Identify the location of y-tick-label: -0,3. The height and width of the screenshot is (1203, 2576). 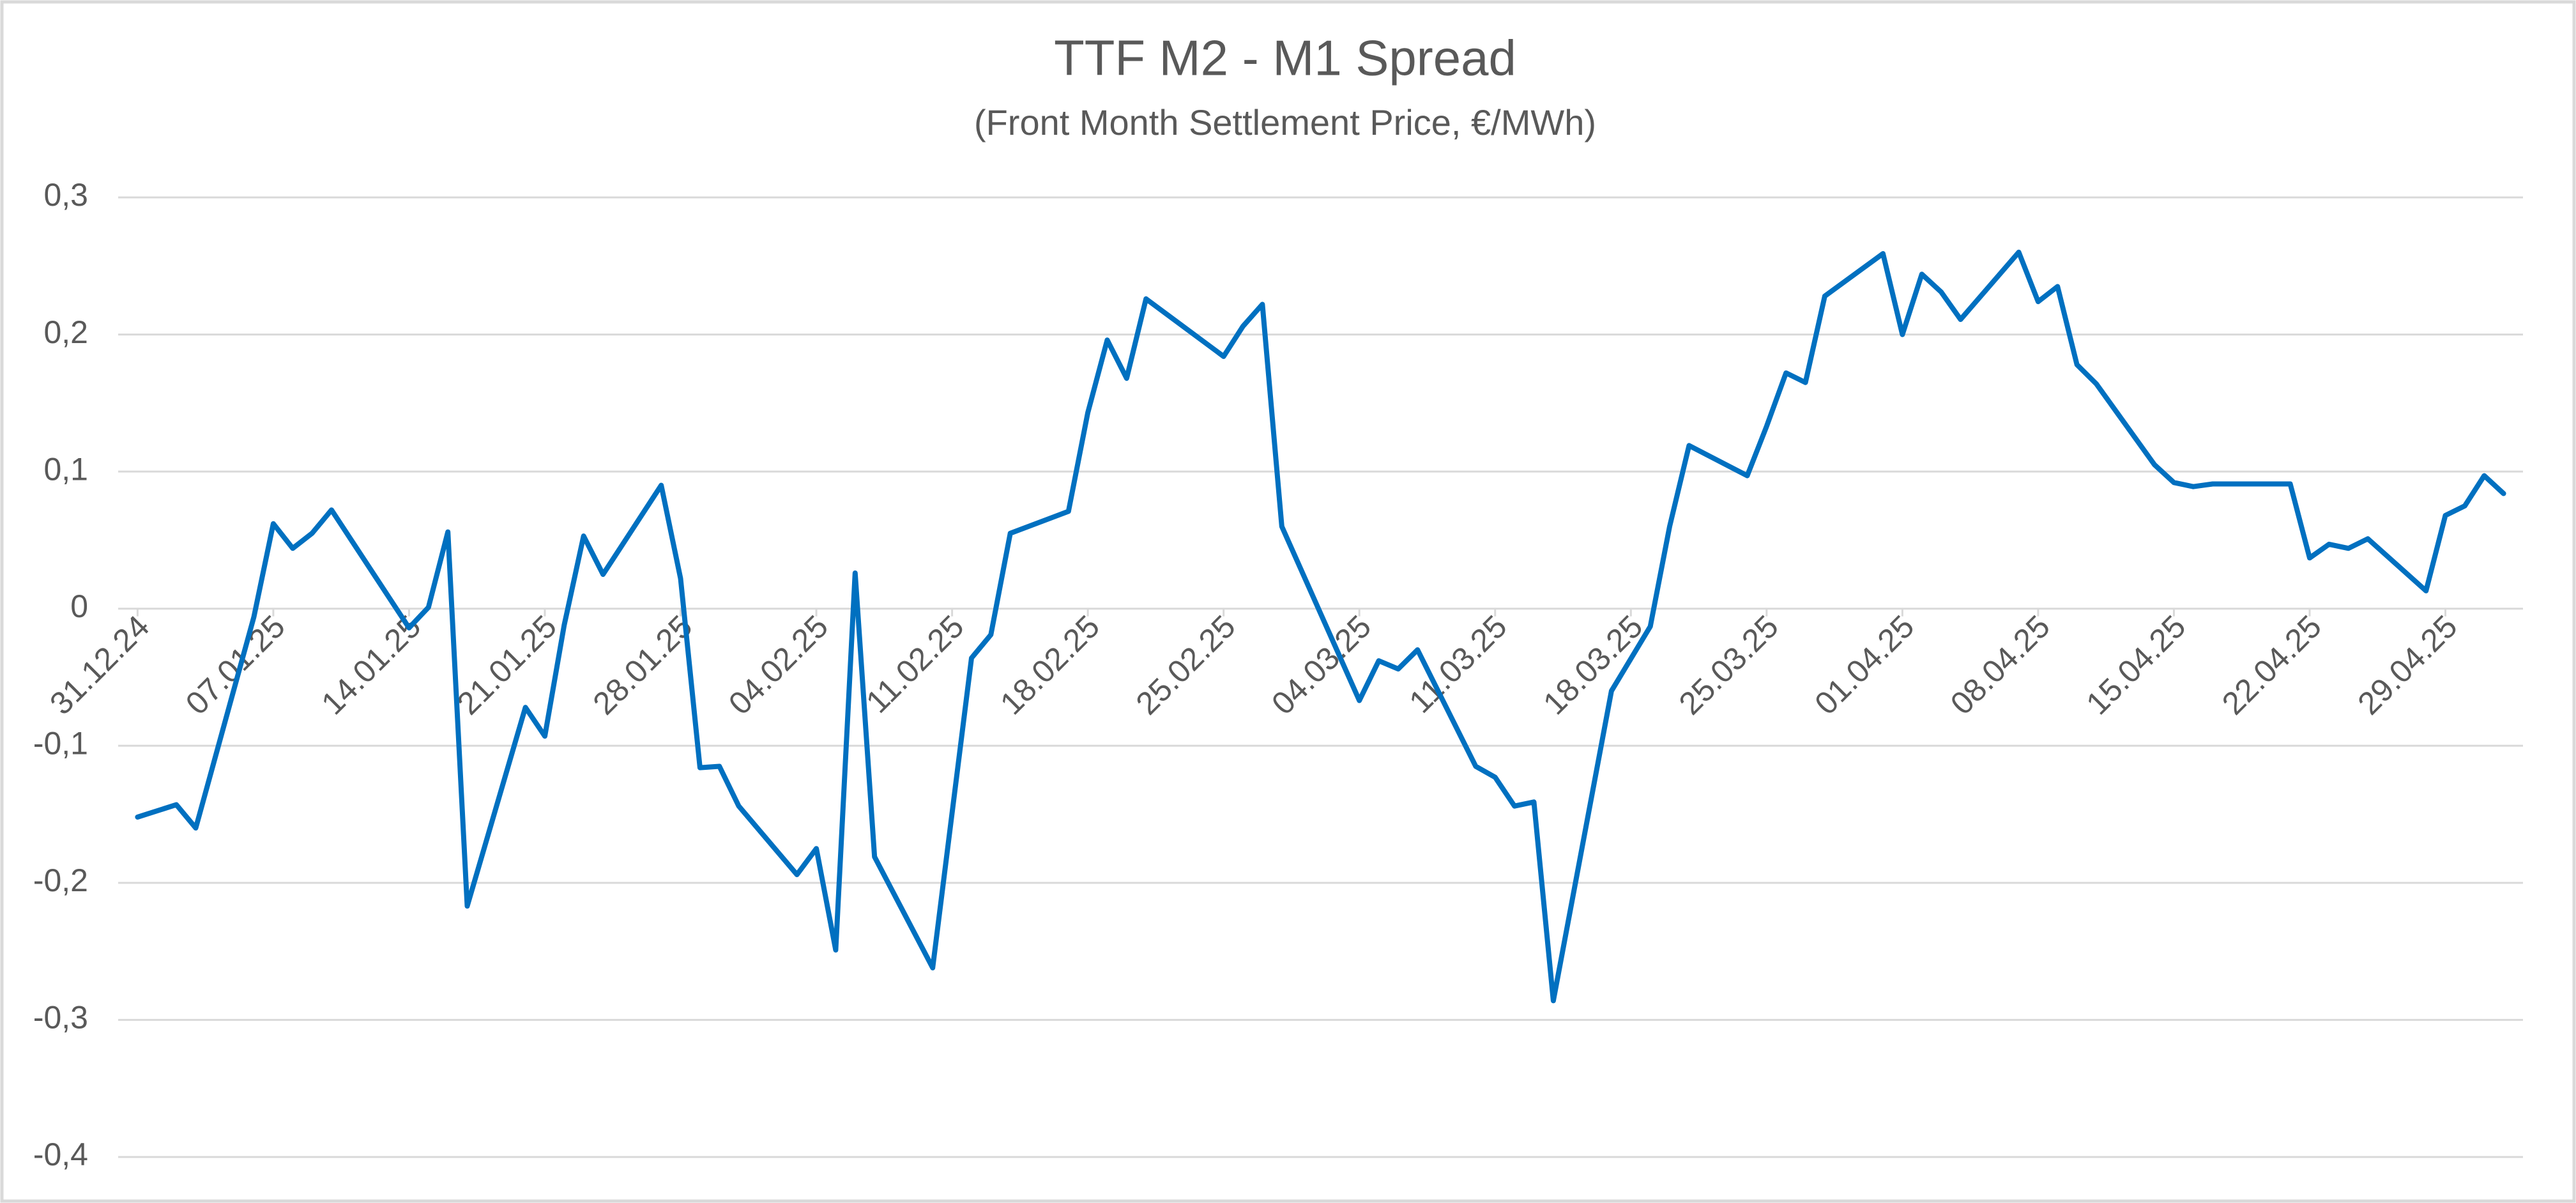
(60, 1018).